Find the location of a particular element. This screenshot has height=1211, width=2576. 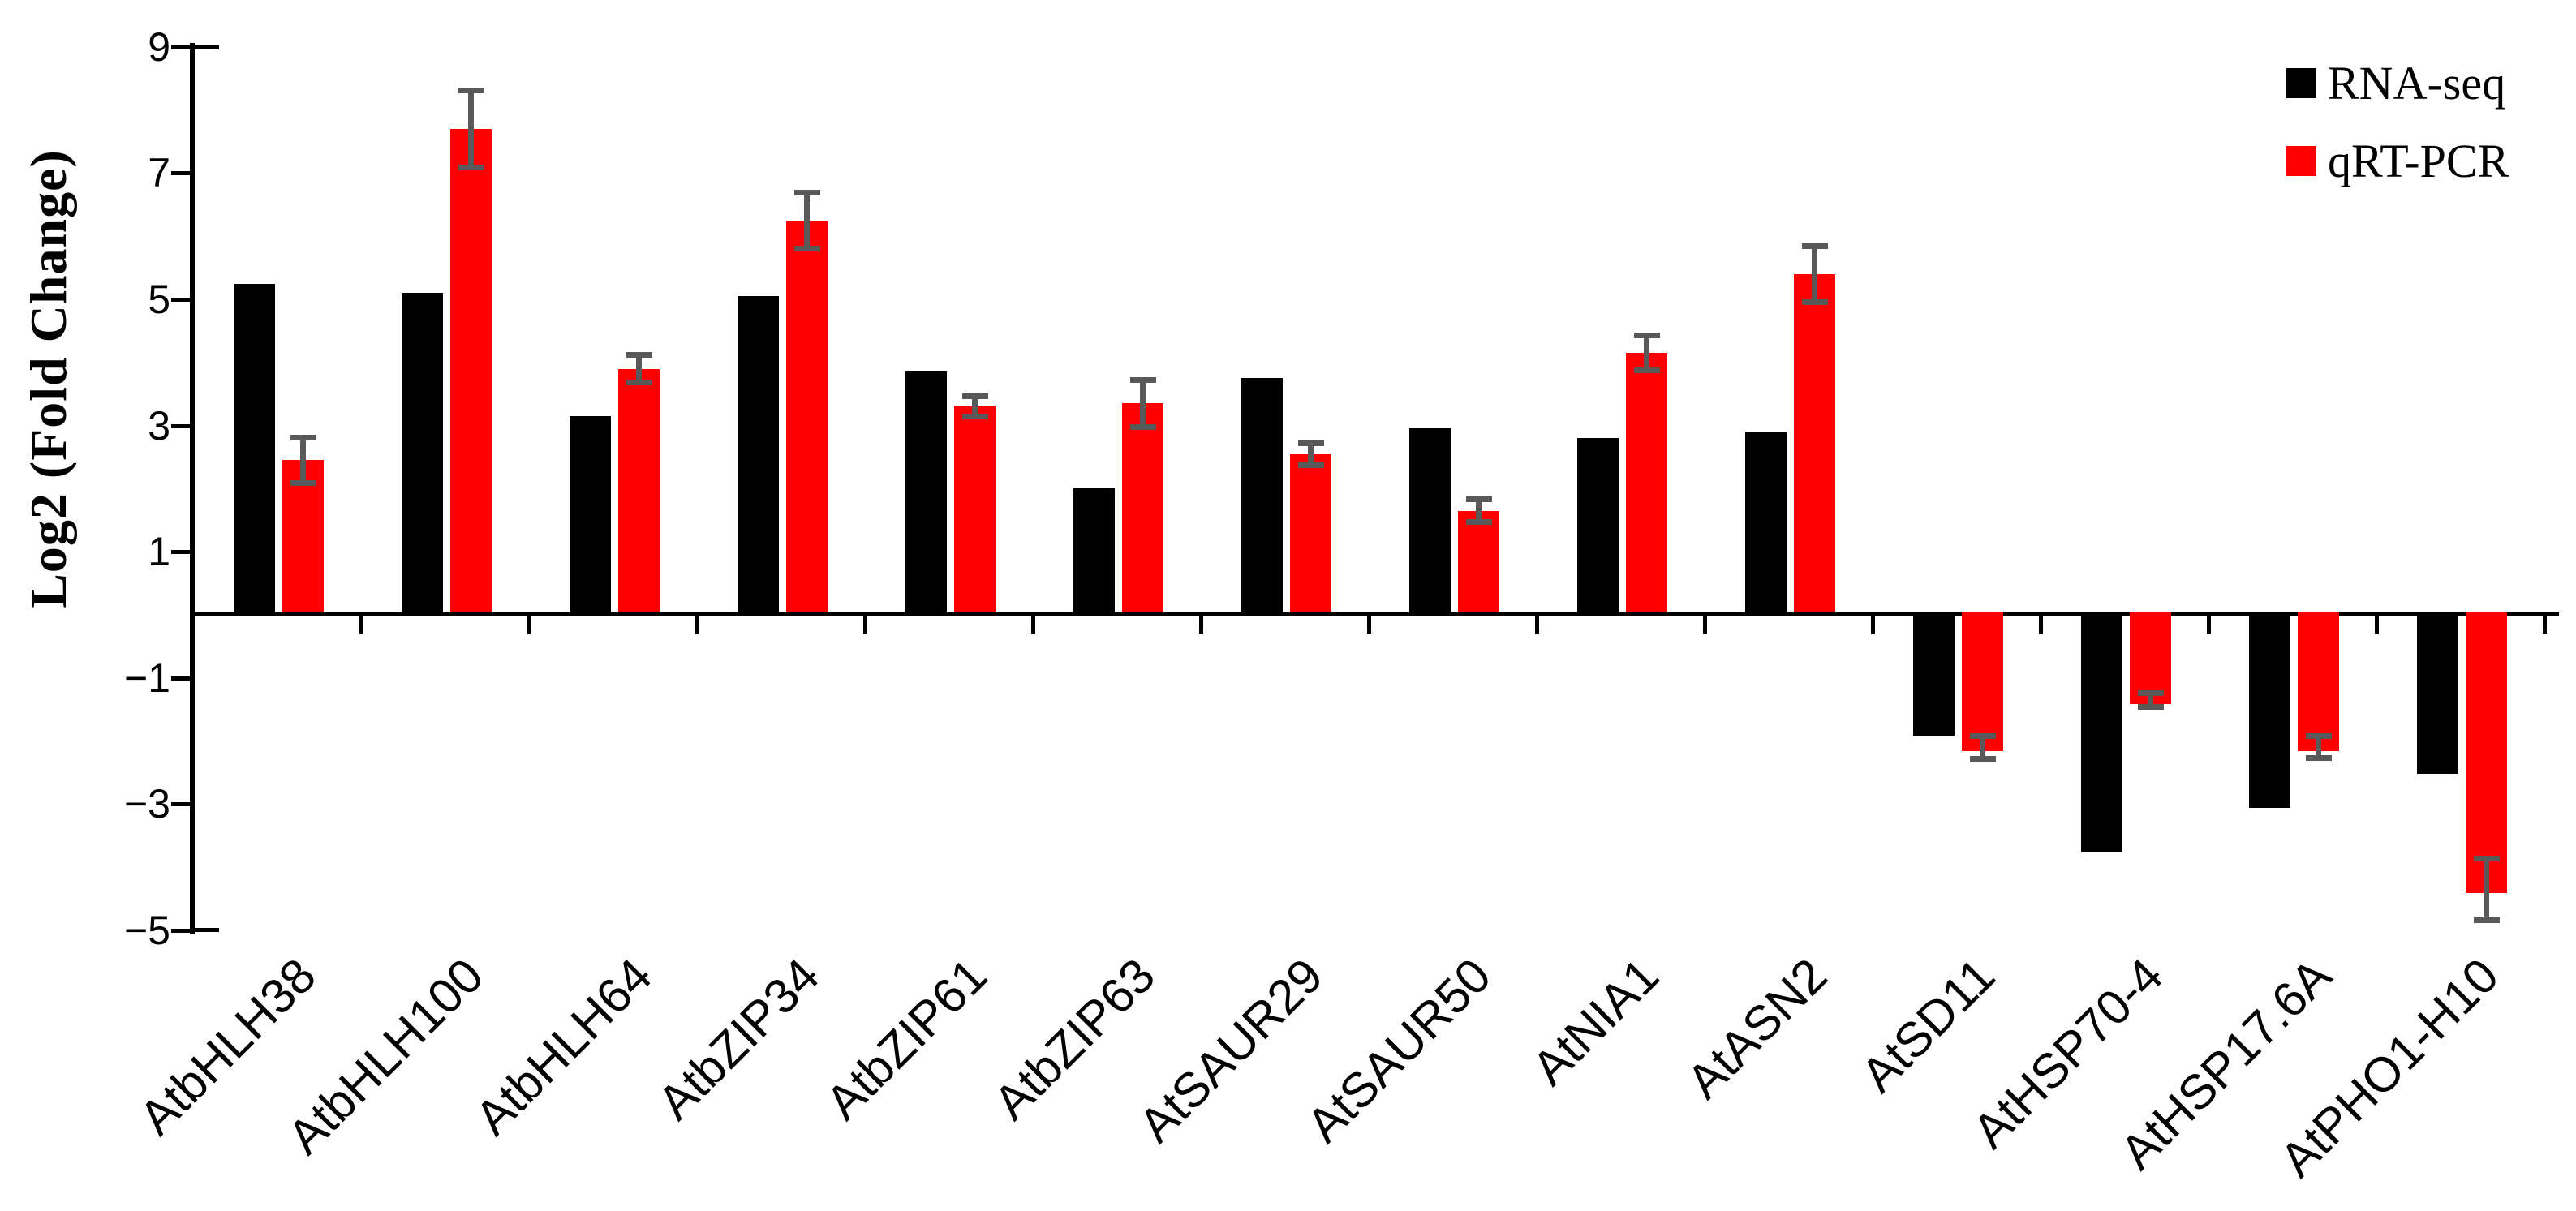

y-tick-label: −1 is located at coordinates (146, 678).